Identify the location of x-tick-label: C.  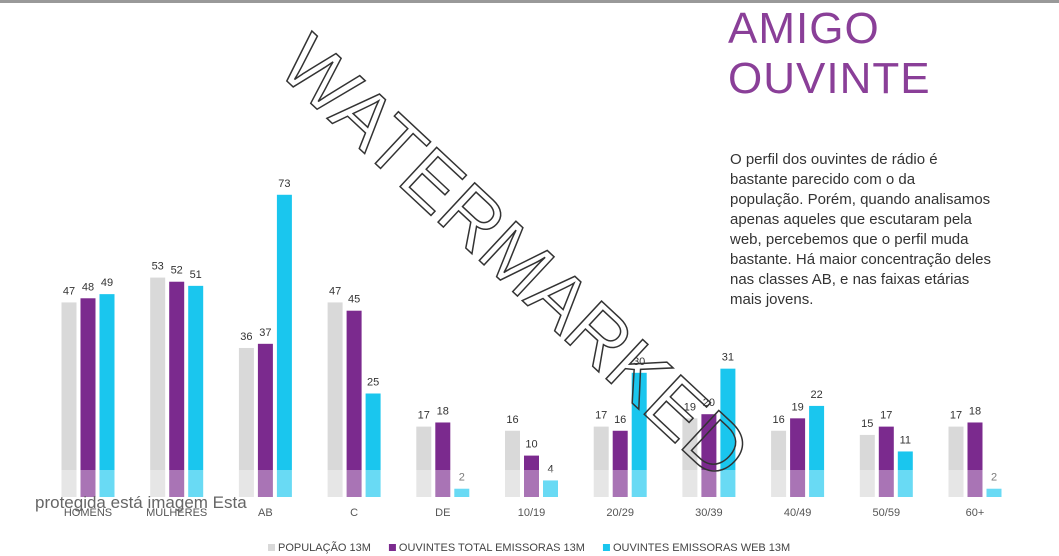
(354, 513).